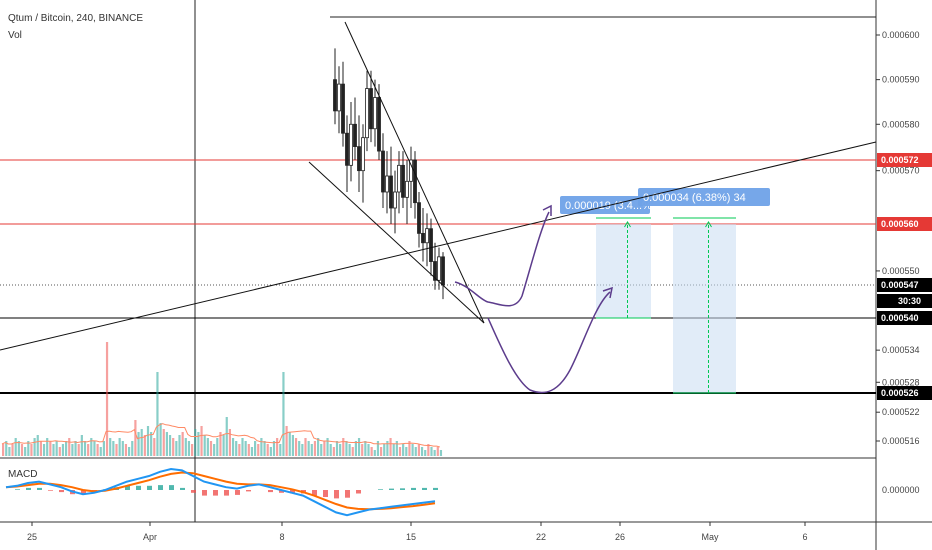 The width and height of the screenshot is (932, 550). What do you see at coordinates (281, 537) in the screenshot?
I see `time-tick-label: 8` at bounding box center [281, 537].